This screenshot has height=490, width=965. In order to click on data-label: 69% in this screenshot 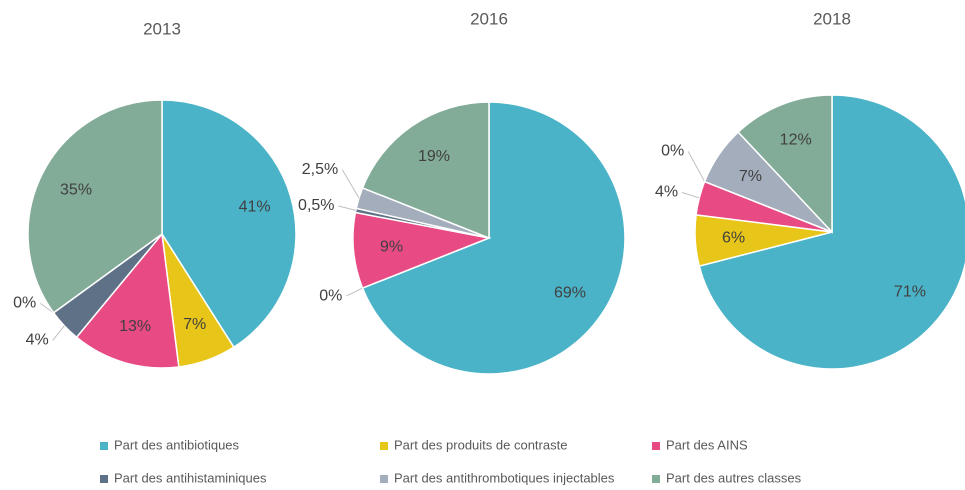, I will do `click(570, 292)`.